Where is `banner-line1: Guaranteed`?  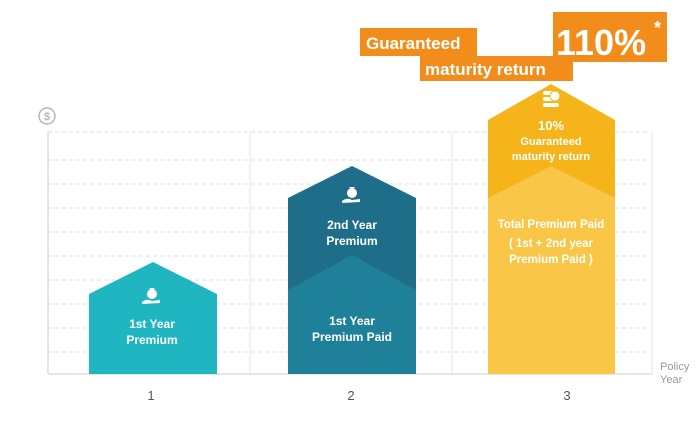
banner-line1: Guaranteed is located at coordinates (413, 43).